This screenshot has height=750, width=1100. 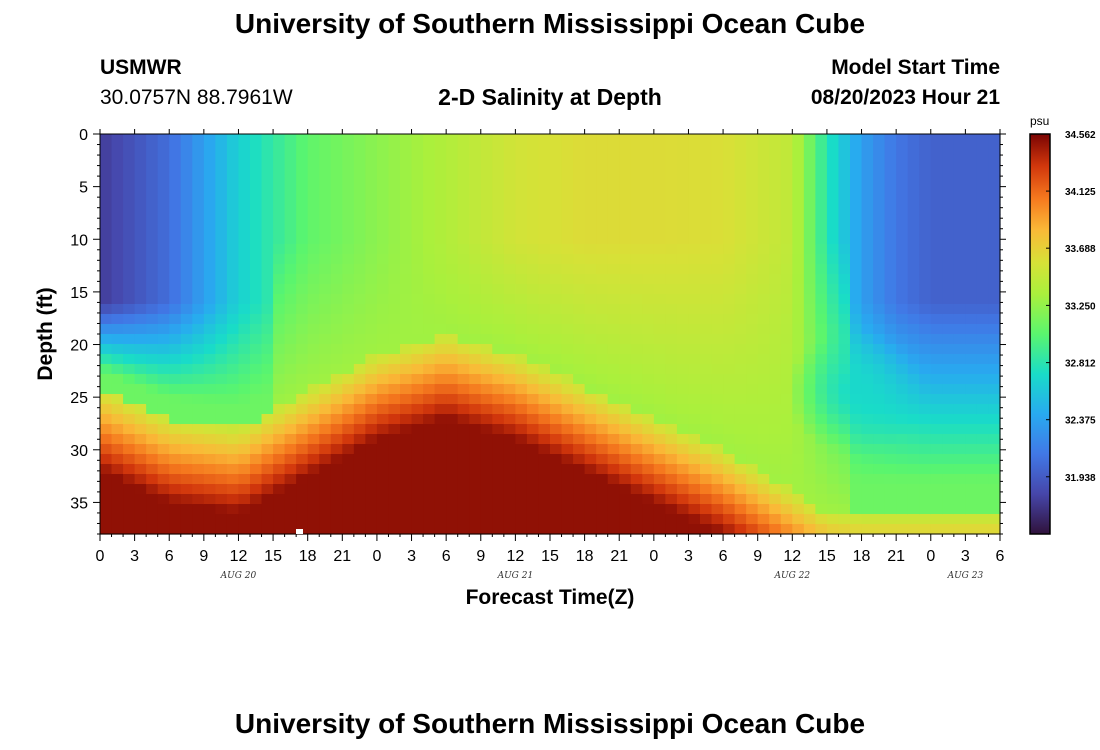 What do you see at coordinates (238, 576) in the screenshot?
I see `x-date-label: AUG 20` at bounding box center [238, 576].